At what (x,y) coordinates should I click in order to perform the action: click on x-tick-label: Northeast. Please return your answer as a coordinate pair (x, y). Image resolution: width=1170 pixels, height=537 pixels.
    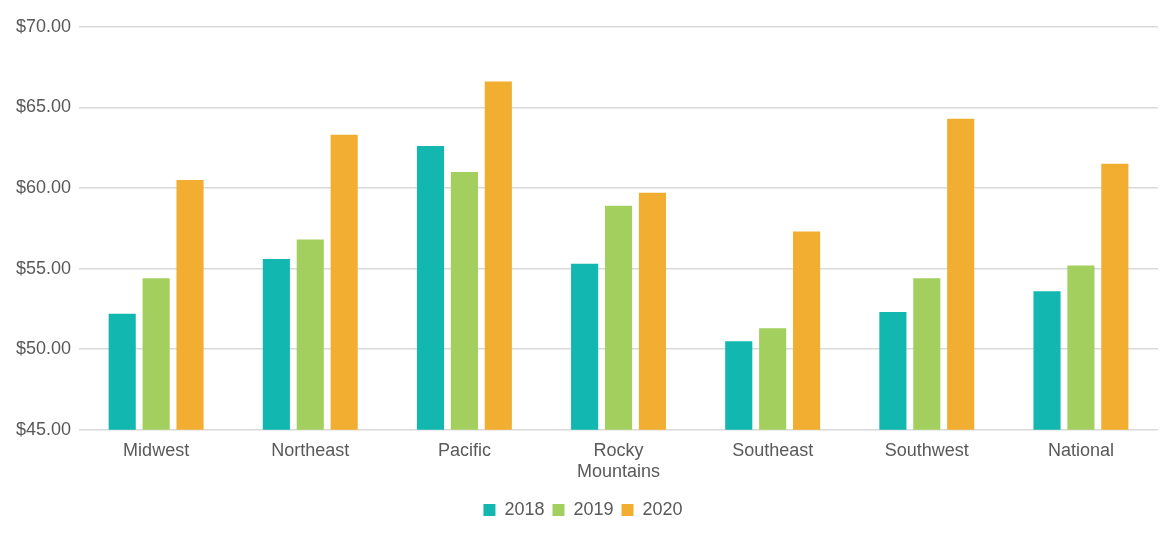
    Looking at the image, I should click on (310, 449).